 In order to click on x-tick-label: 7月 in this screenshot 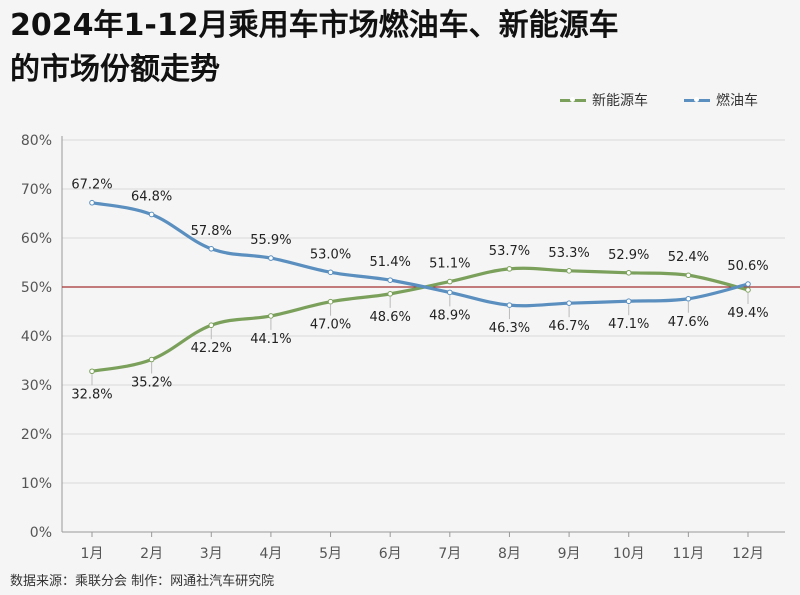, I will do `click(449, 554)`.